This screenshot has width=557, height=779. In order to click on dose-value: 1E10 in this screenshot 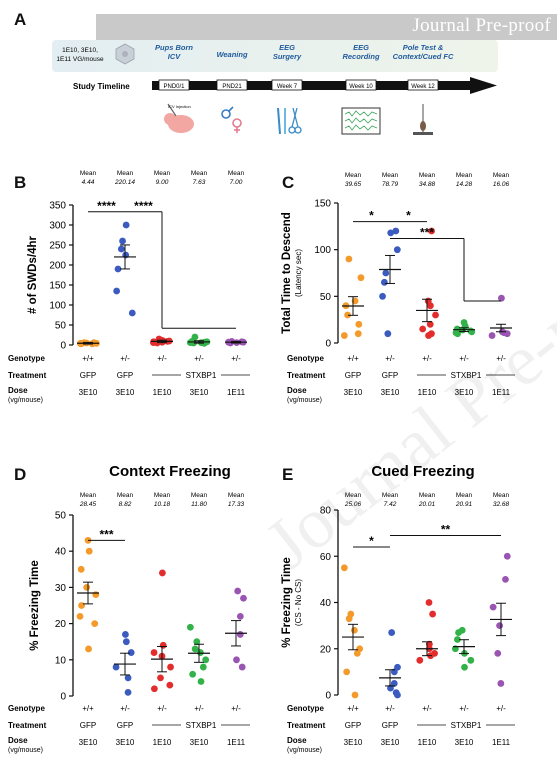, I will do `click(162, 742)`.